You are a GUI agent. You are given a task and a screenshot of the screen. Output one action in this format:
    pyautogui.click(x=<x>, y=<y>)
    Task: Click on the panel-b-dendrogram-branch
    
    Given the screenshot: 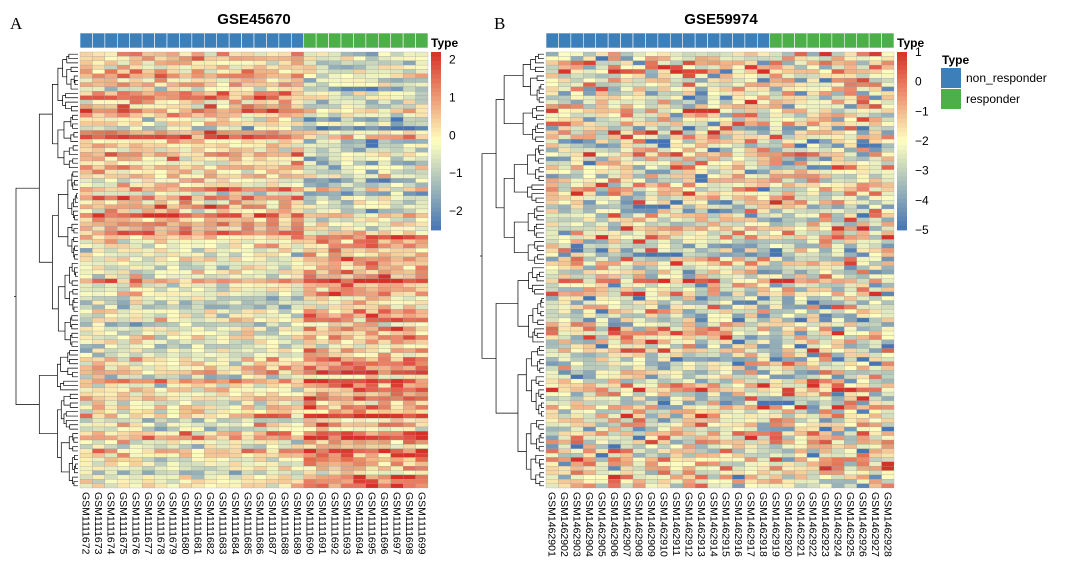 What is the action you would take?
    pyautogui.click(x=530, y=326)
    